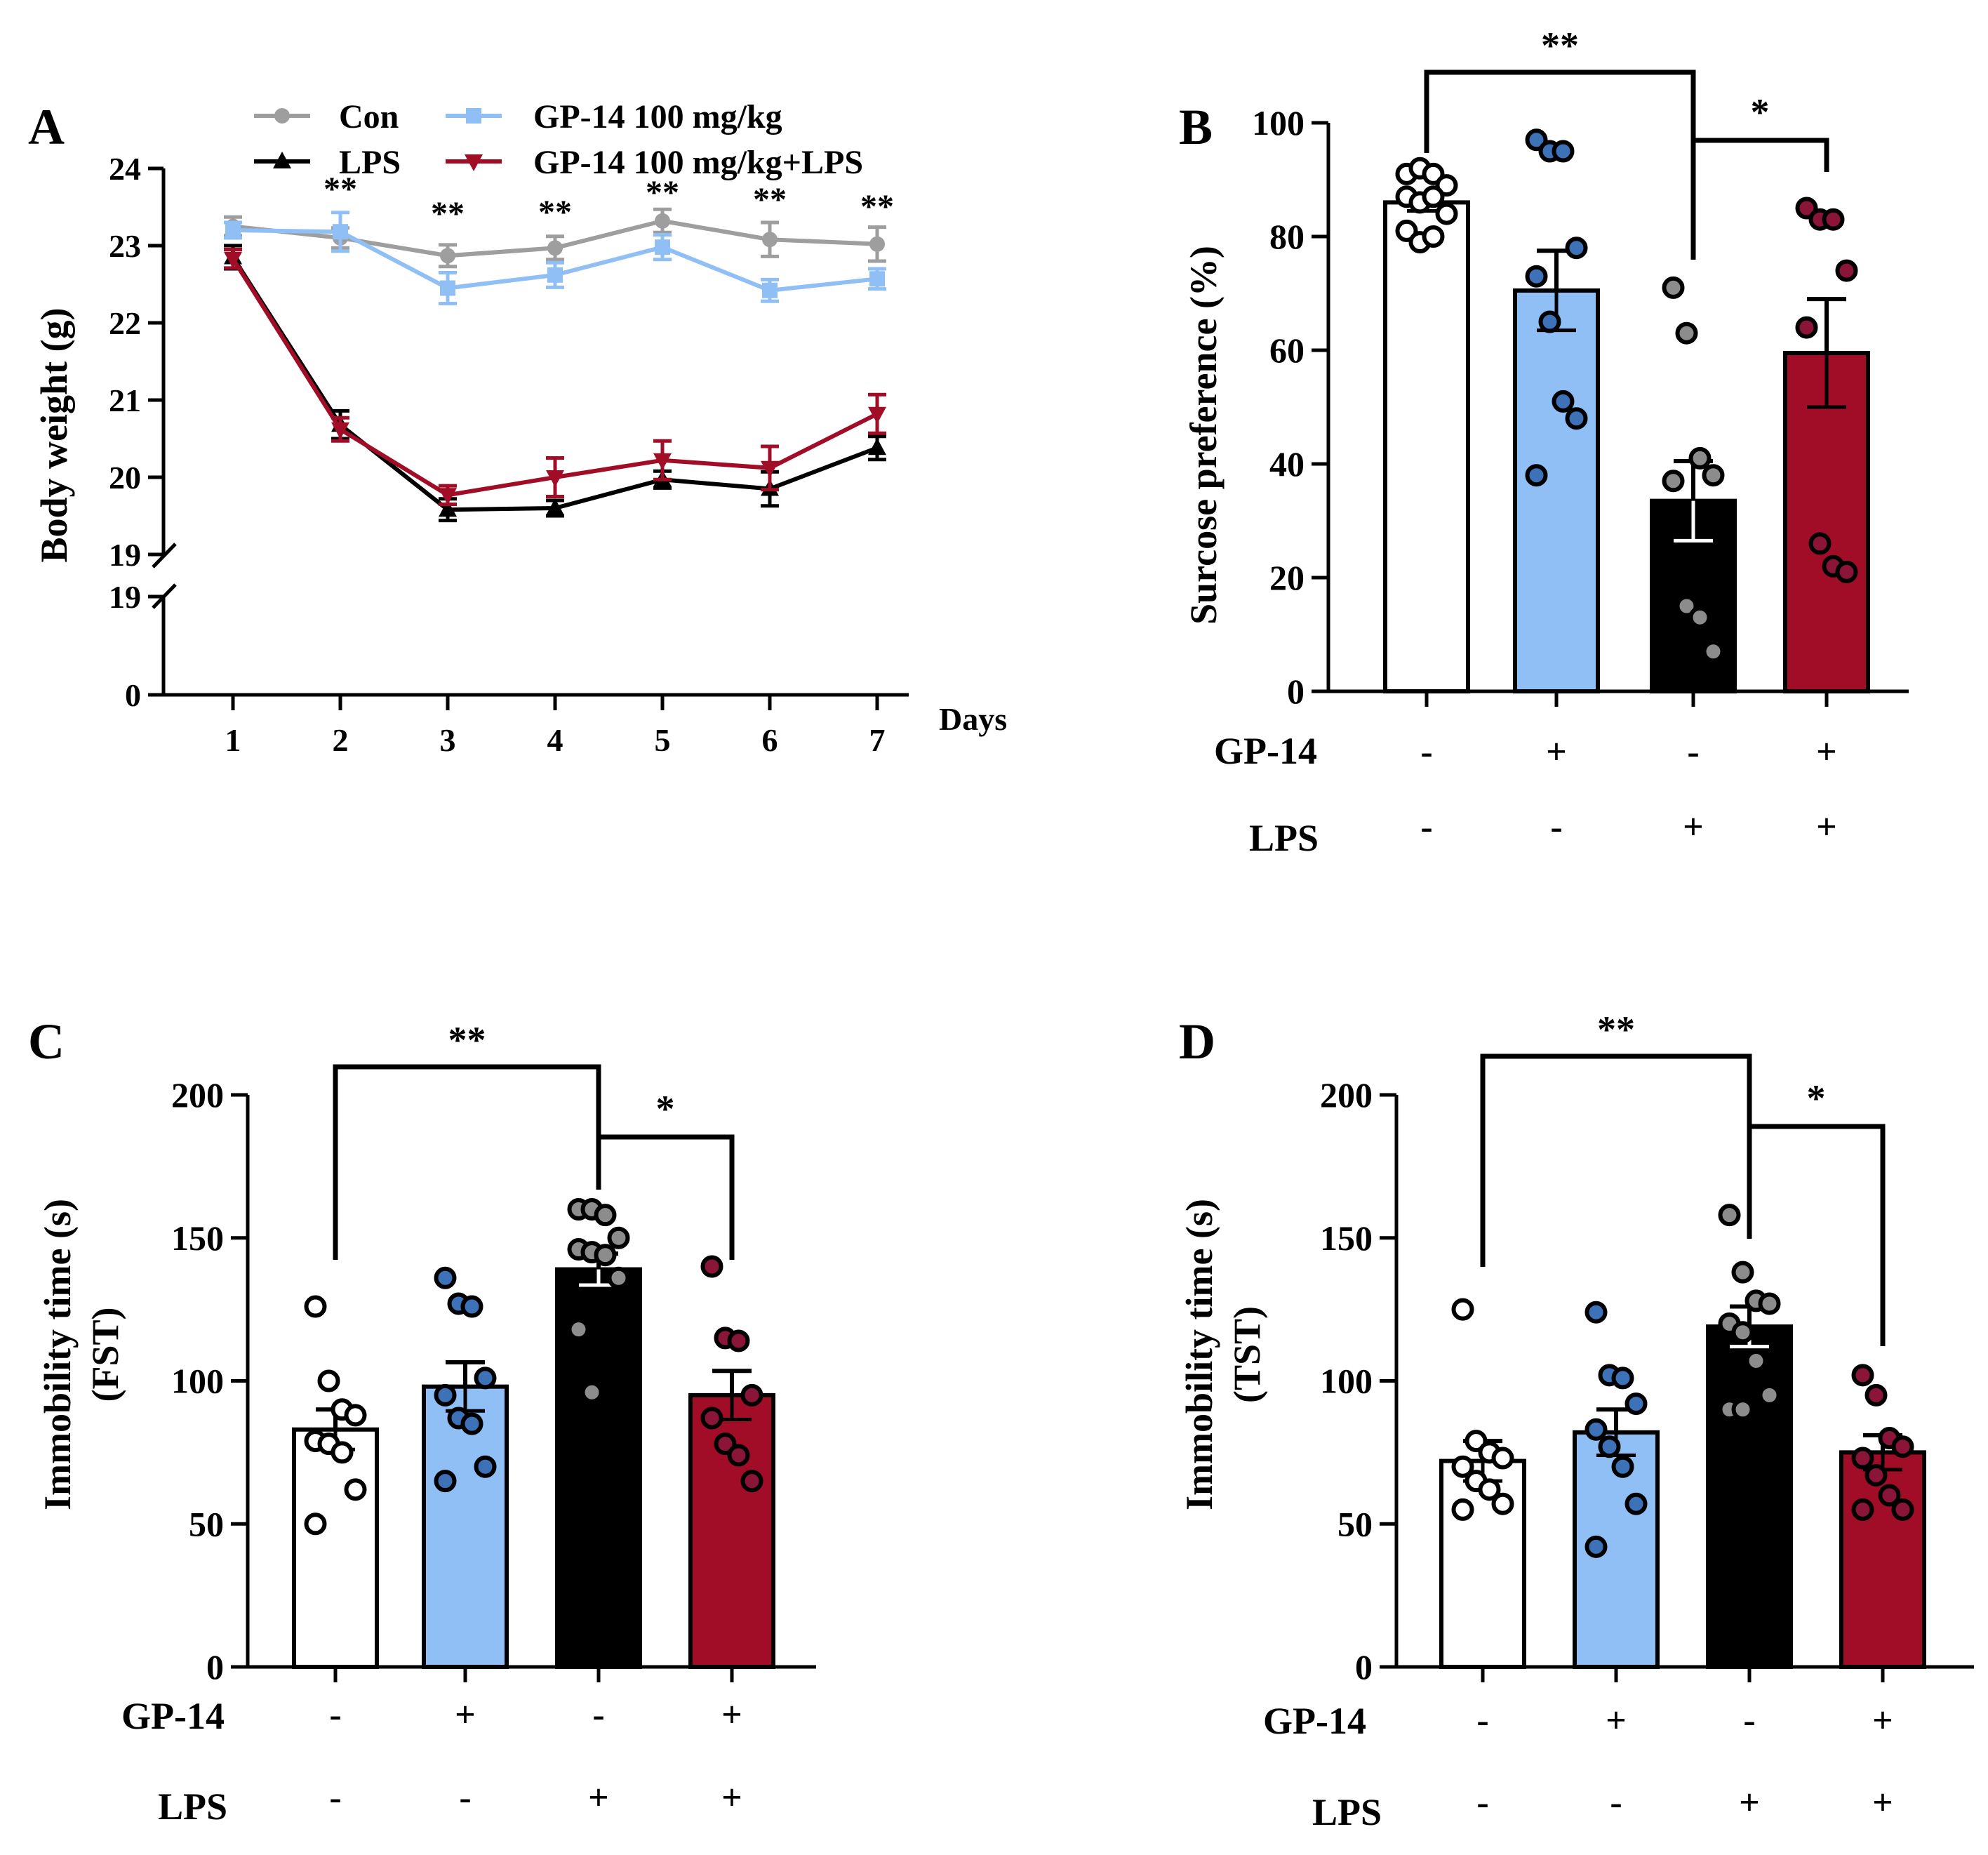  Describe the element at coordinates (1749, 1803) in the screenshot. I see `panel-d-lps-sign: +` at that location.